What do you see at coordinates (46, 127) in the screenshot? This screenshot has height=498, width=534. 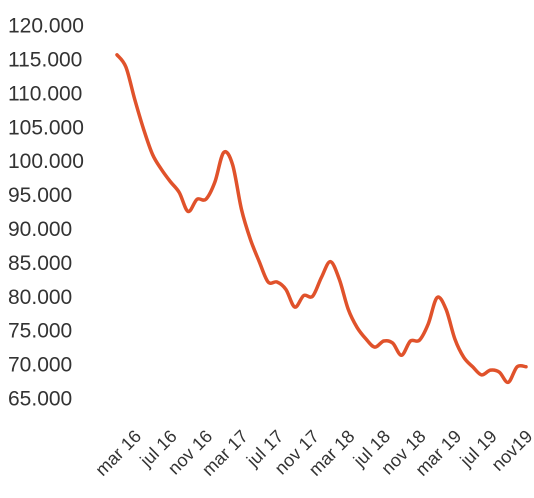 I see `y-tick-label: 105.000` at bounding box center [46, 127].